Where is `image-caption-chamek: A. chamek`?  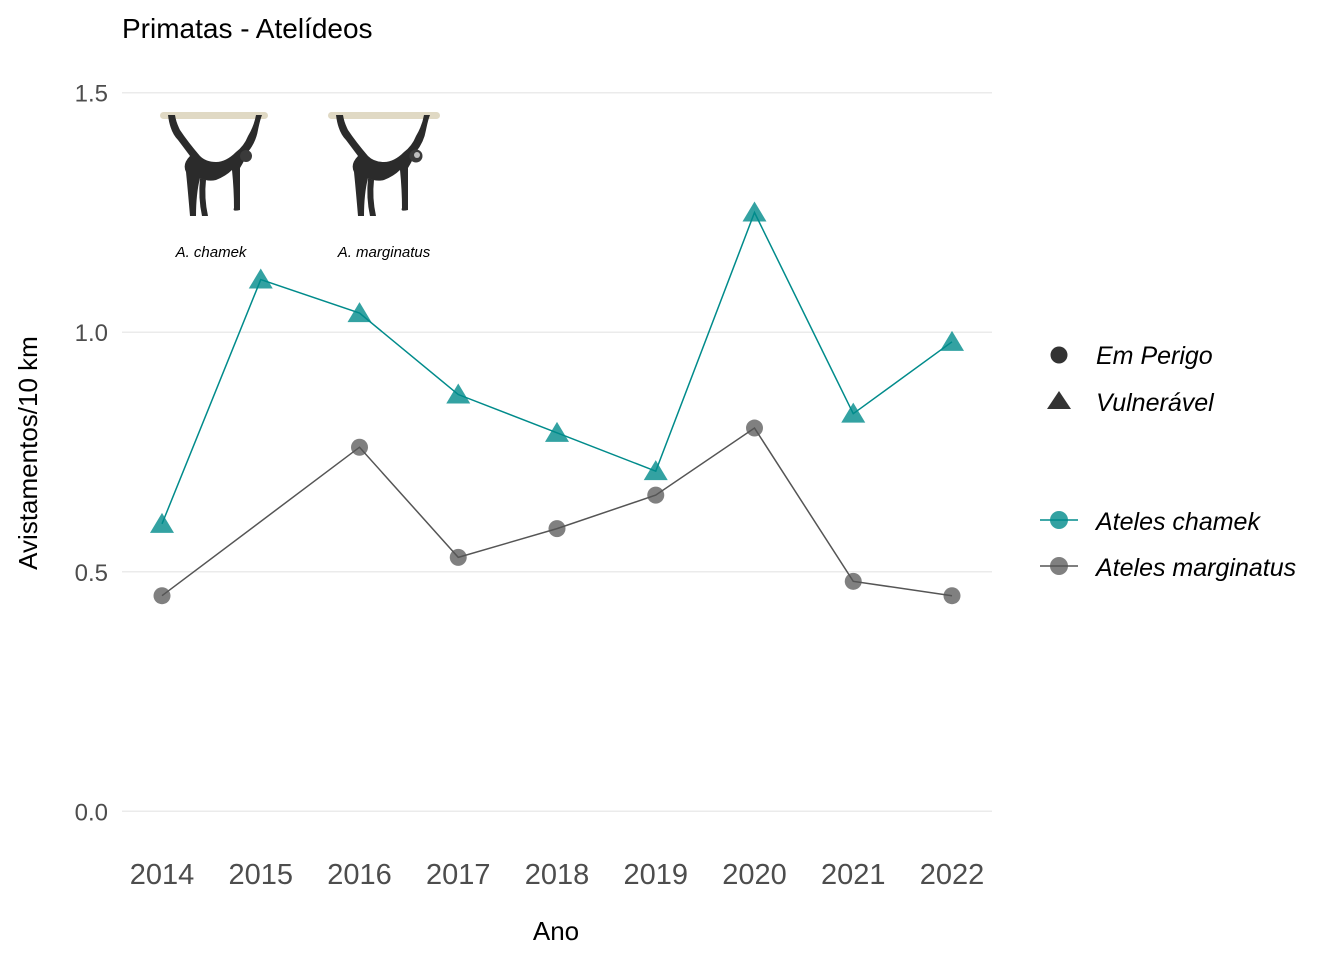
image-caption-chamek: A. chamek is located at coordinates (211, 252).